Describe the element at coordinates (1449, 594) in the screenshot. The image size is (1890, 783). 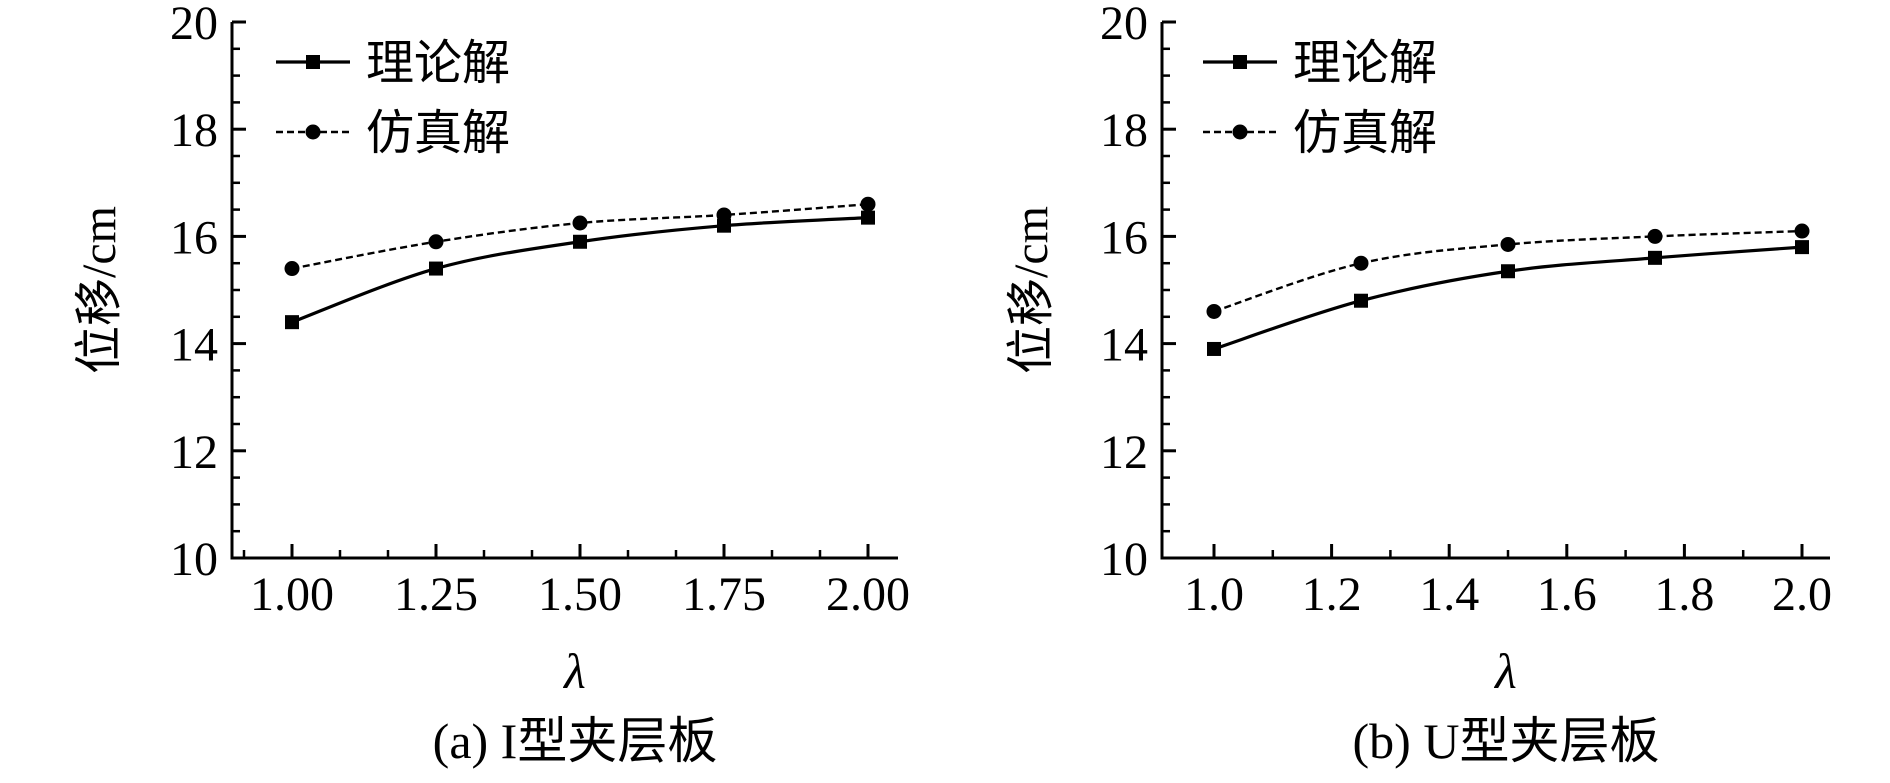
I see `x-tick-label: 1.4` at that location.